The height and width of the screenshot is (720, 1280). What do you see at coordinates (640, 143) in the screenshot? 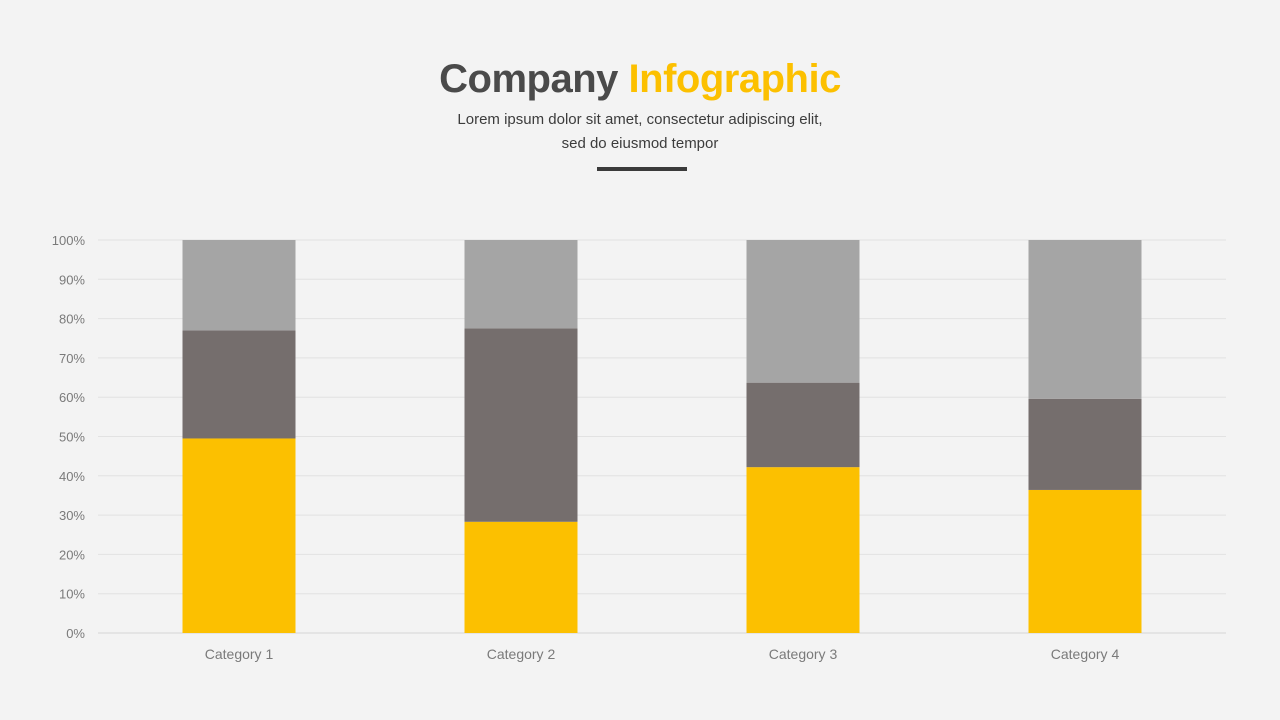
I see `subtitle-line-2: sed do eiusmod tempor` at bounding box center [640, 143].